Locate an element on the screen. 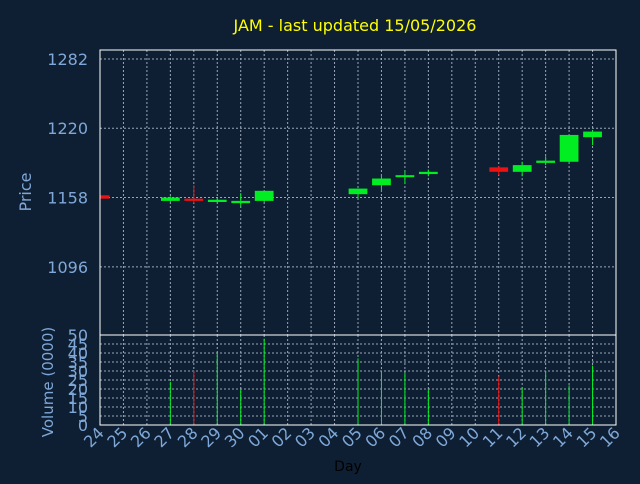 The height and width of the screenshot is (484, 640). volume-tick-label: 15 is located at coordinates (78, 398).